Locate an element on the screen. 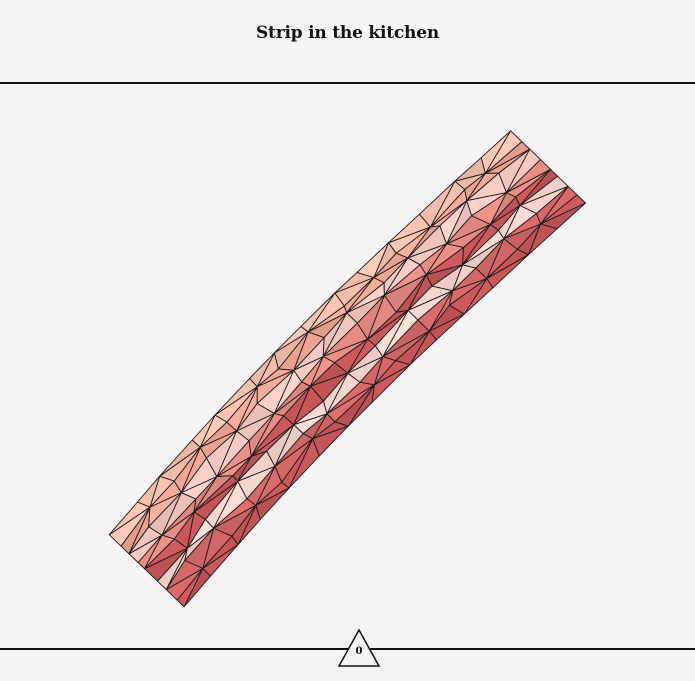 The image size is (695, 681). counter-badge: 0 is located at coordinates (359, 648).